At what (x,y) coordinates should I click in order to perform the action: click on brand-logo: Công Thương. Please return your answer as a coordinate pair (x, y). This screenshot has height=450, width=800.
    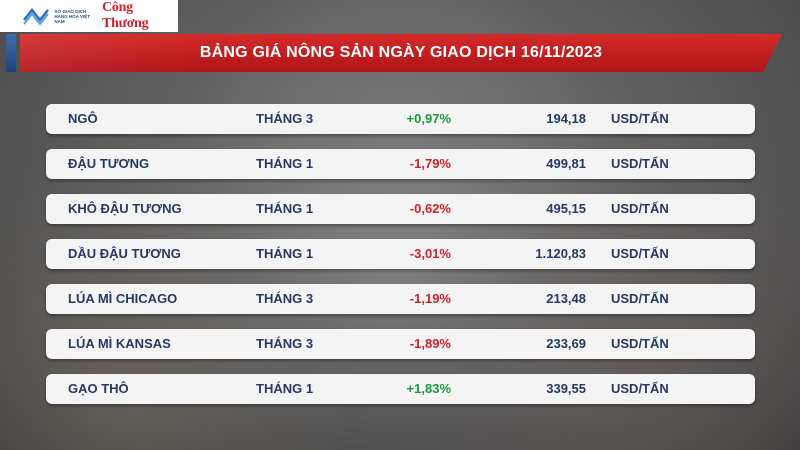
    Looking at the image, I should click on (125, 15).